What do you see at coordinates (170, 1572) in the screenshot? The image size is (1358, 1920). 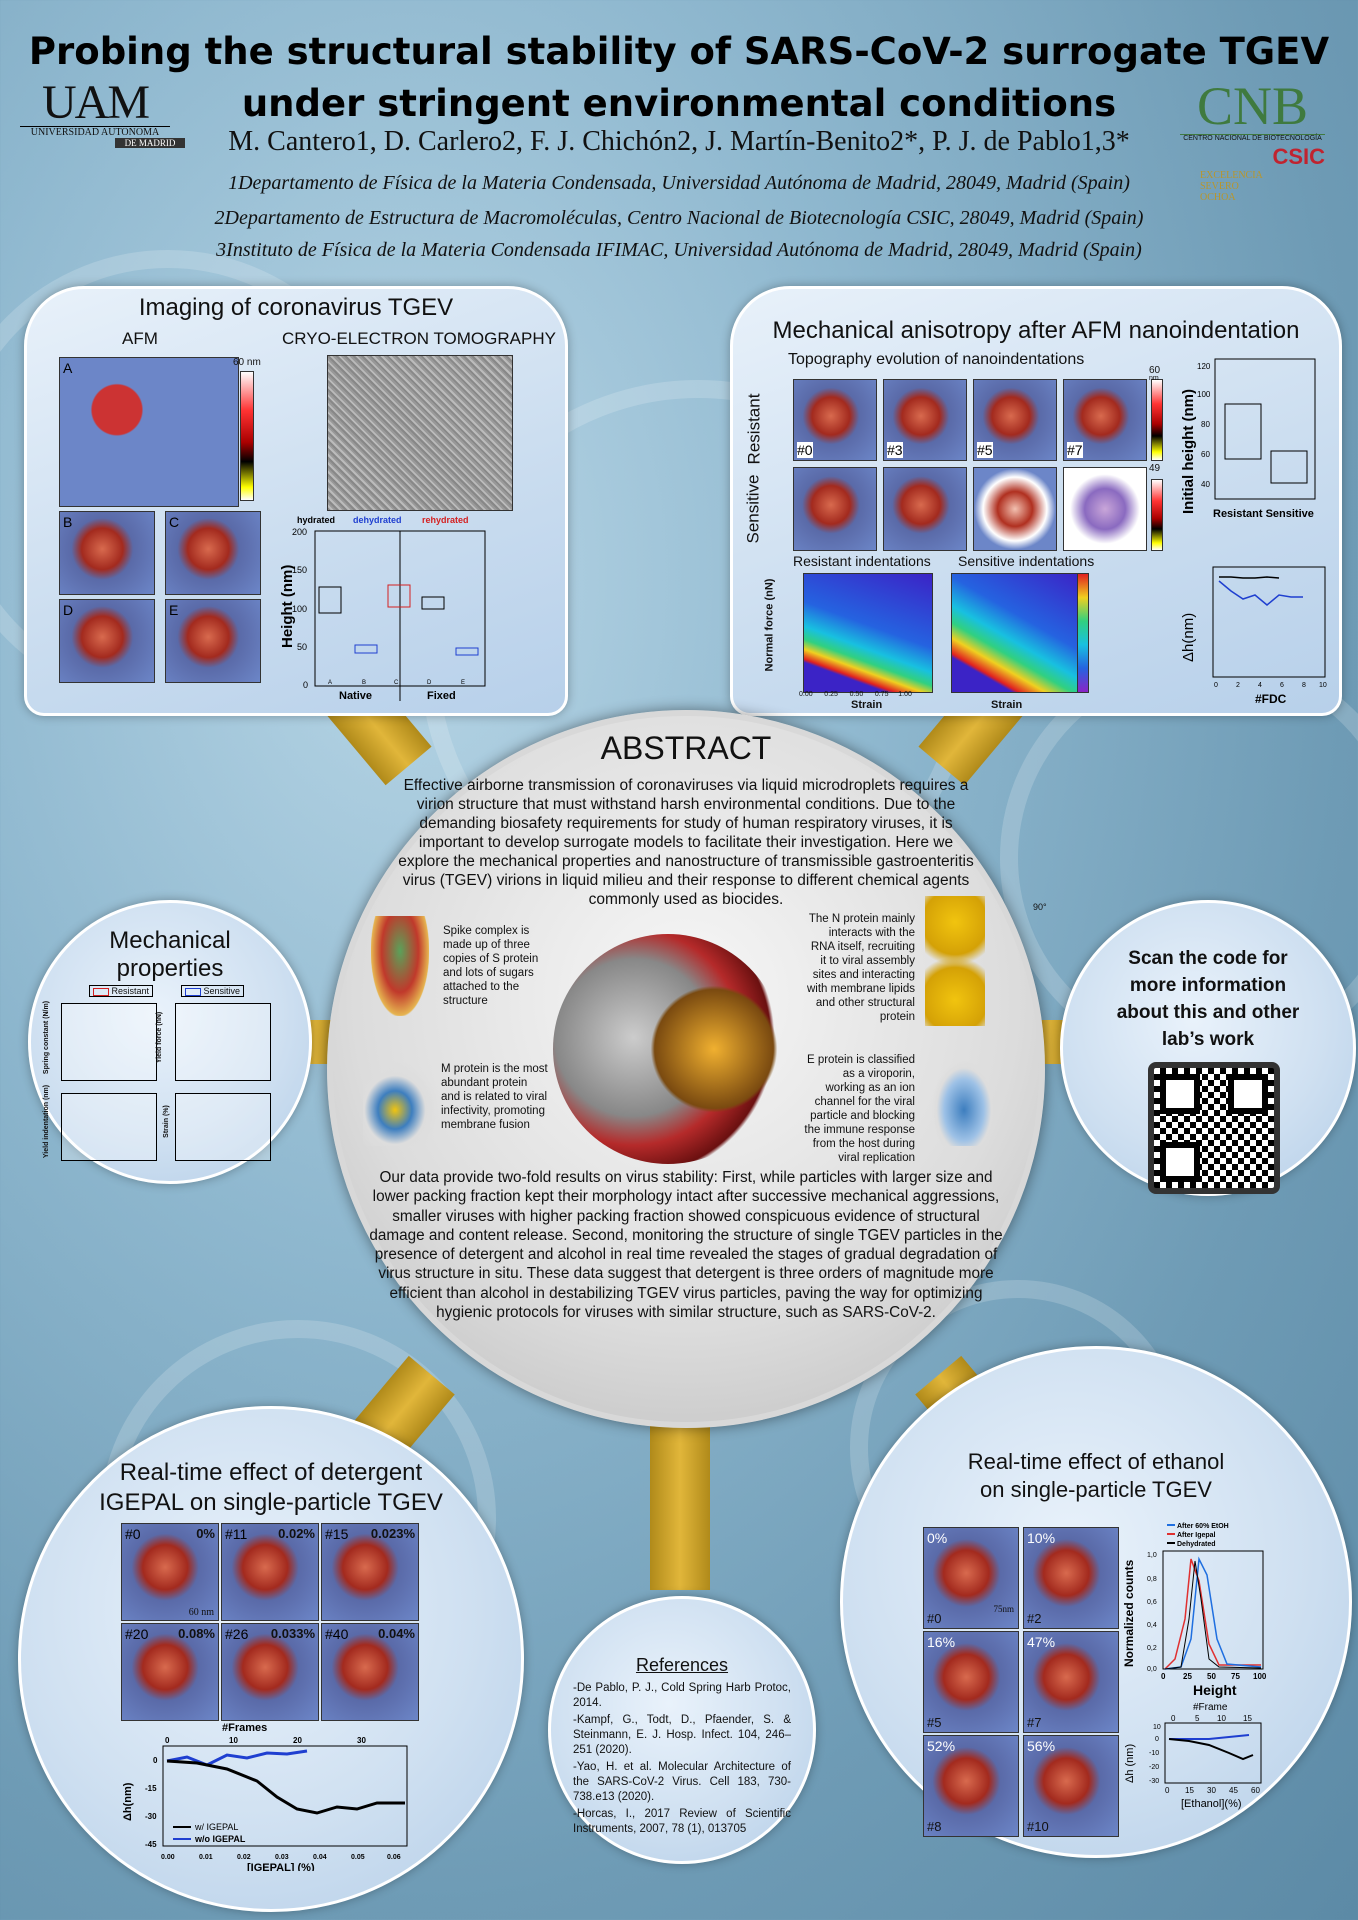 I see `detergent-frame-0: #0 0% 60 nm` at bounding box center [170, 1572].